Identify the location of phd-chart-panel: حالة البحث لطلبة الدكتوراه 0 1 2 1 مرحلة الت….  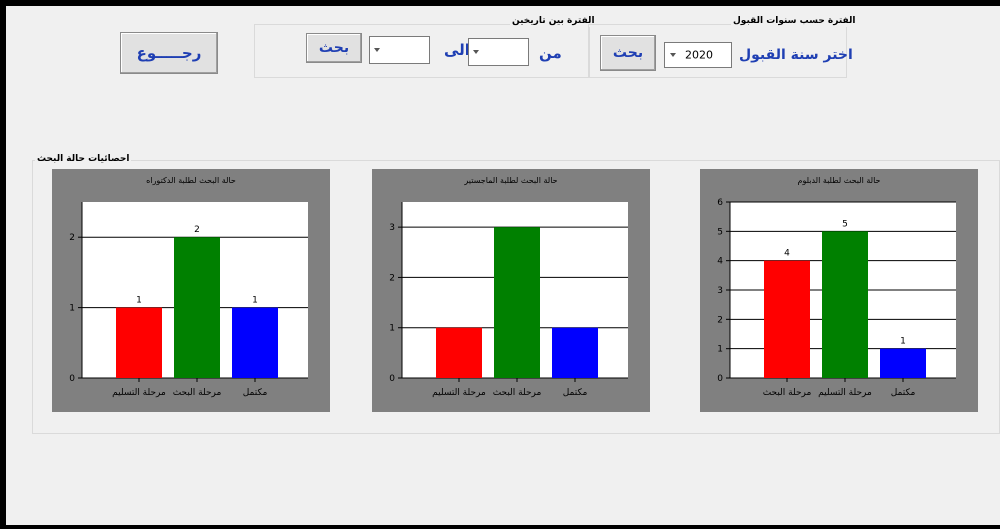
(191, 290).